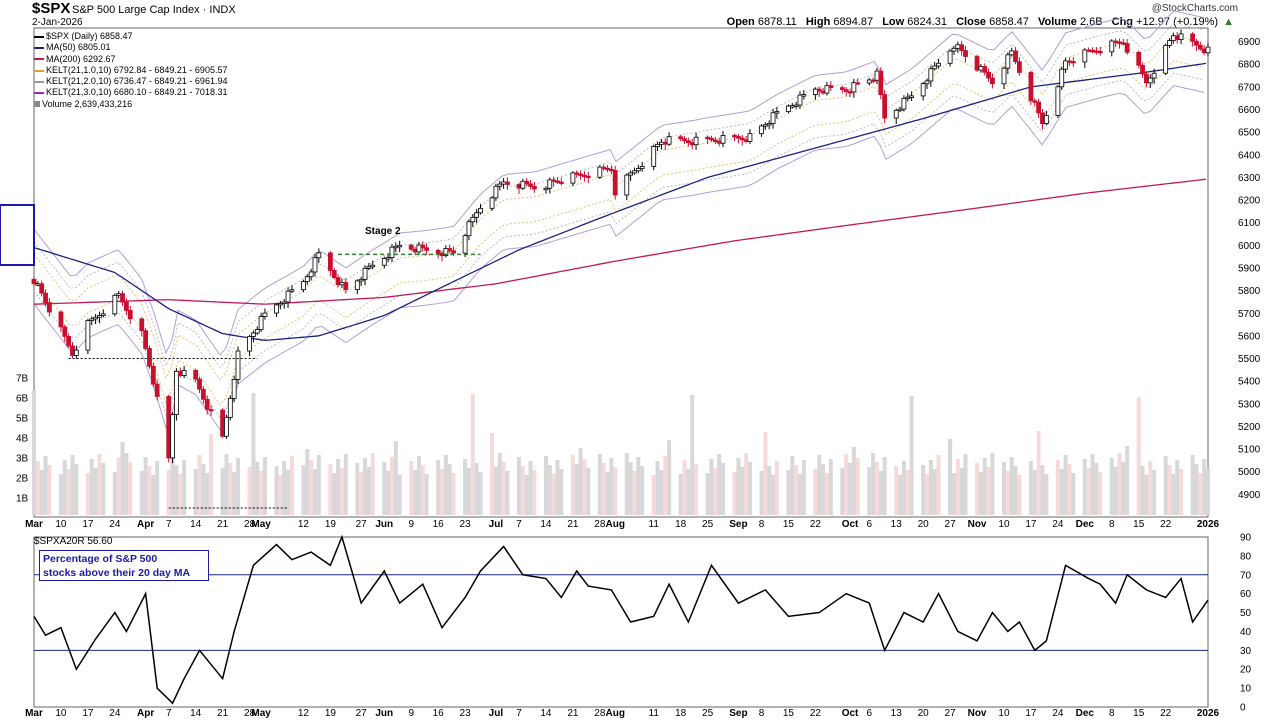  What do you see at coordinates (1009, 22) in the screenshot?
I see `close-value: 6858.47` at bounding box center [1009, 22].